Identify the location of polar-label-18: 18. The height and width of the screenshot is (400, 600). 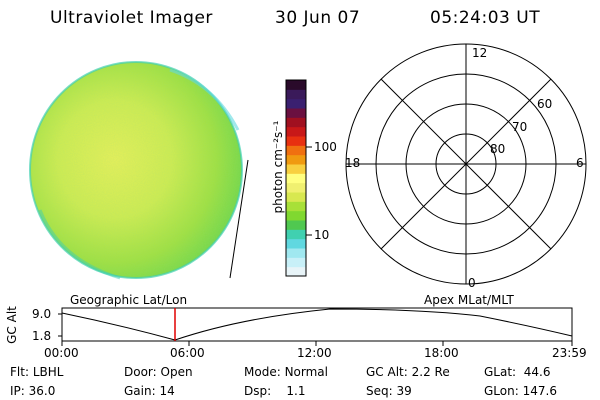
(353, 163).